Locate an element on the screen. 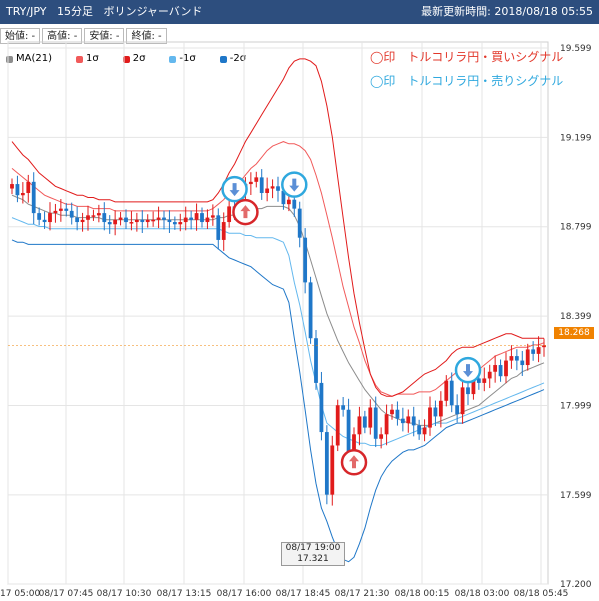  close-readout: 終値: - is located at coordinates (146, 36).